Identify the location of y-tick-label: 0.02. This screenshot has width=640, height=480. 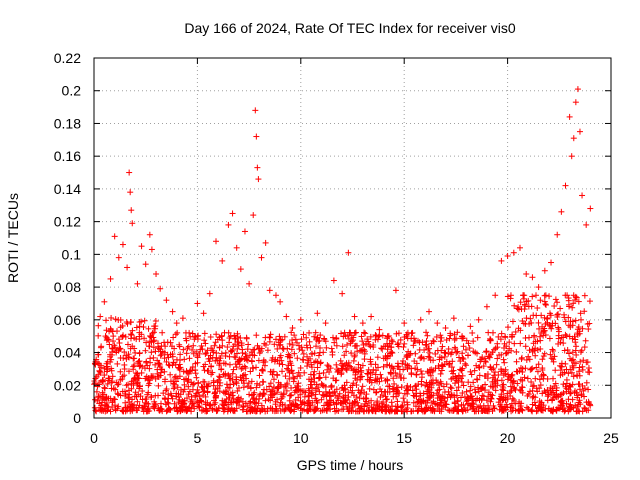
(67, 385).